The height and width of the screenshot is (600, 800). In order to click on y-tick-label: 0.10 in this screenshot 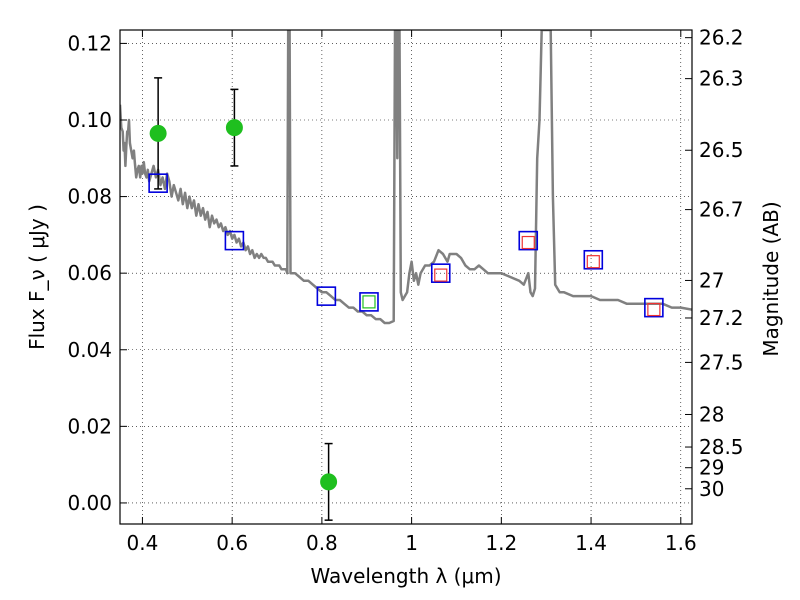, I will do `click(89, 120)`.